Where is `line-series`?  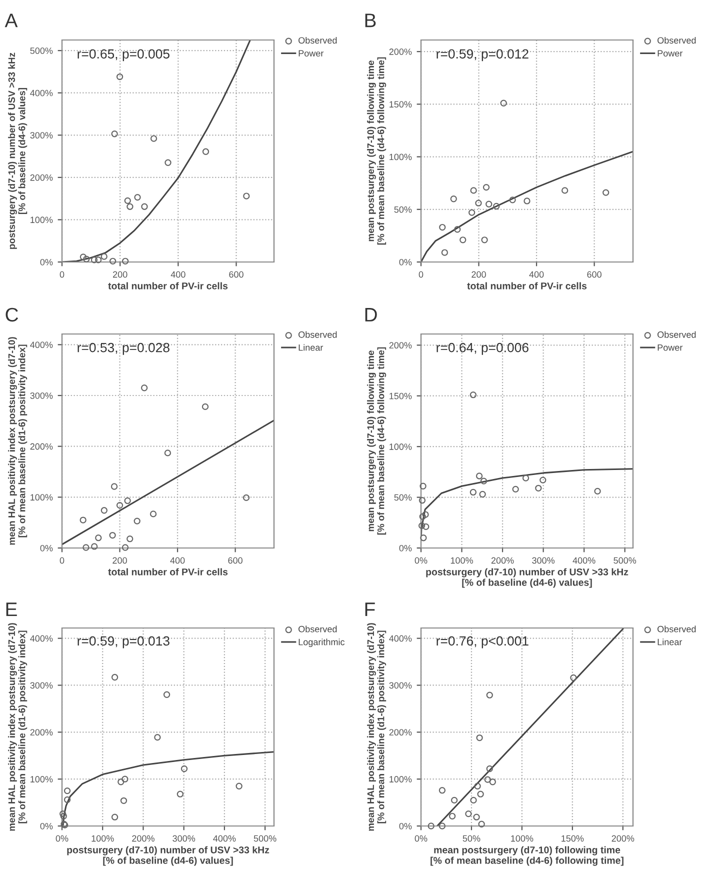 line-series is located at coordinates (527, 502).